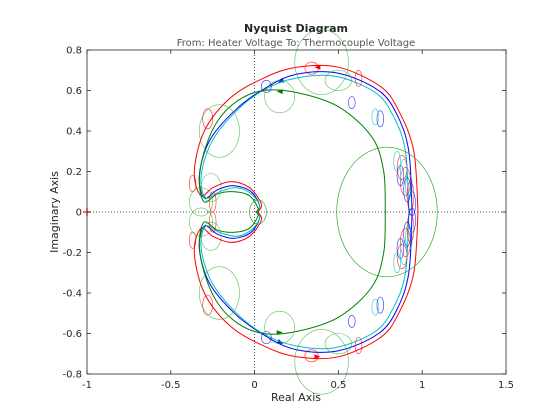 The image size is (560, 420). What do you see at coordinates (409, 186) in the screenshot?
I see `uncertainty-loop-cyan-2-upper` at bounding box center [409, 186].